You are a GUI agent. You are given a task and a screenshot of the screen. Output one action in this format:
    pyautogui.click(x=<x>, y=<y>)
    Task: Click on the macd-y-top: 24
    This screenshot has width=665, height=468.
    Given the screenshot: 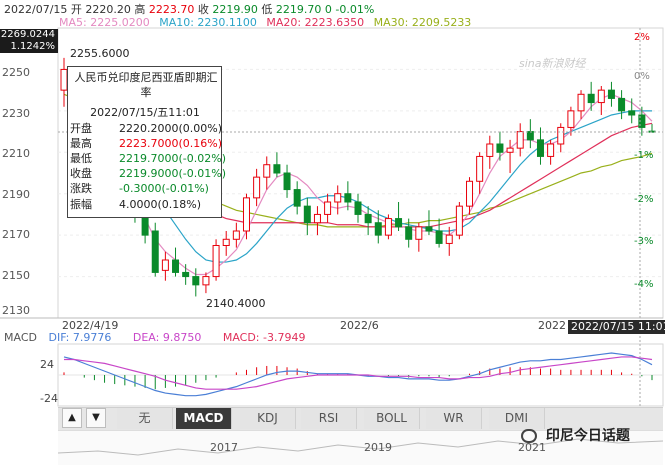 What is the action you would take?
    pyautogui.click(x=47, y=364)
    